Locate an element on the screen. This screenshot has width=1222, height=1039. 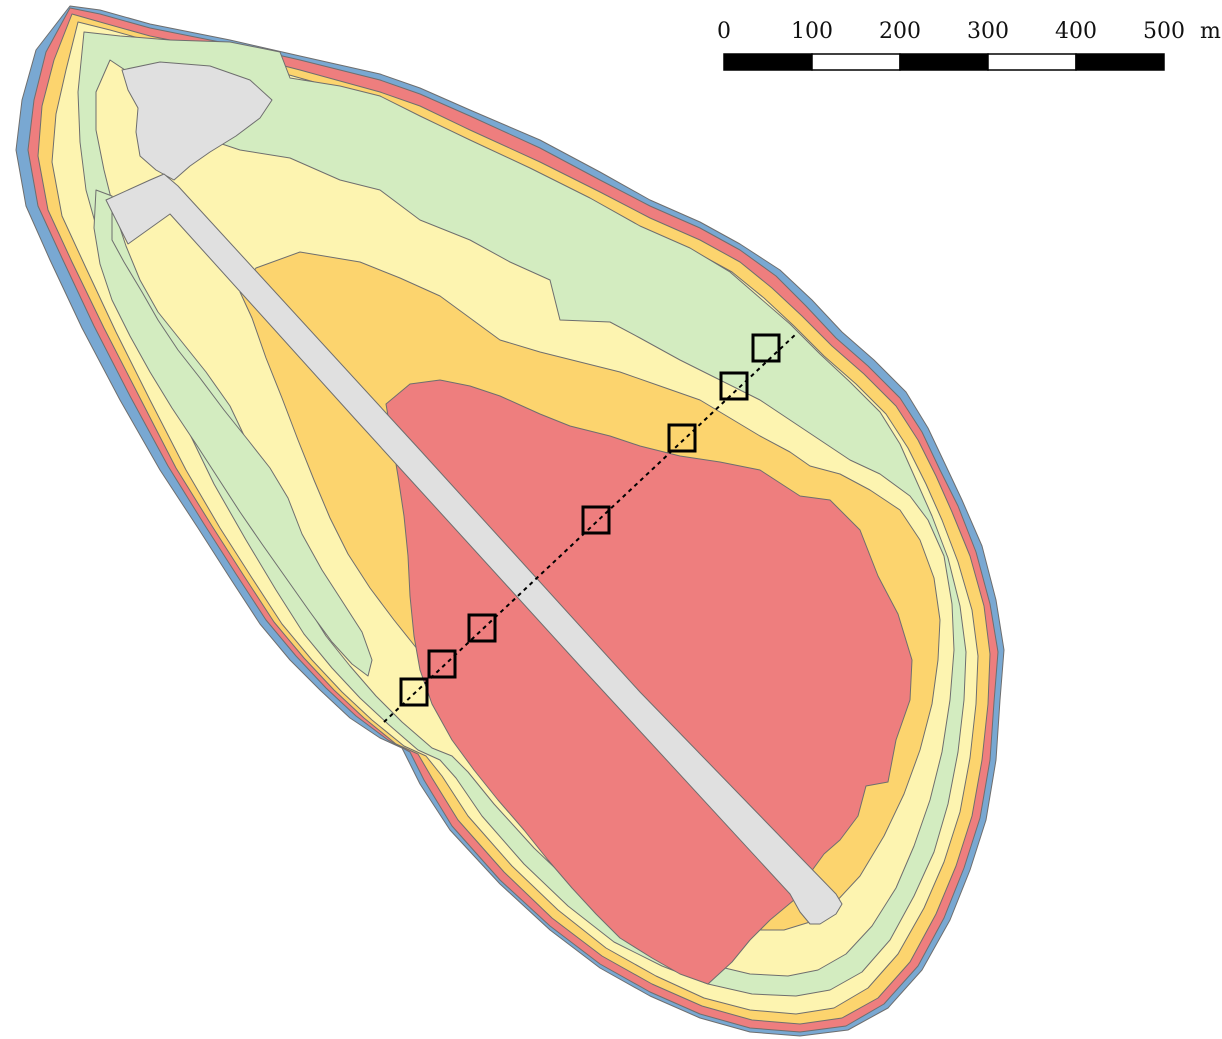
scale-label-0: 0 is located at coordinates (724, 31).